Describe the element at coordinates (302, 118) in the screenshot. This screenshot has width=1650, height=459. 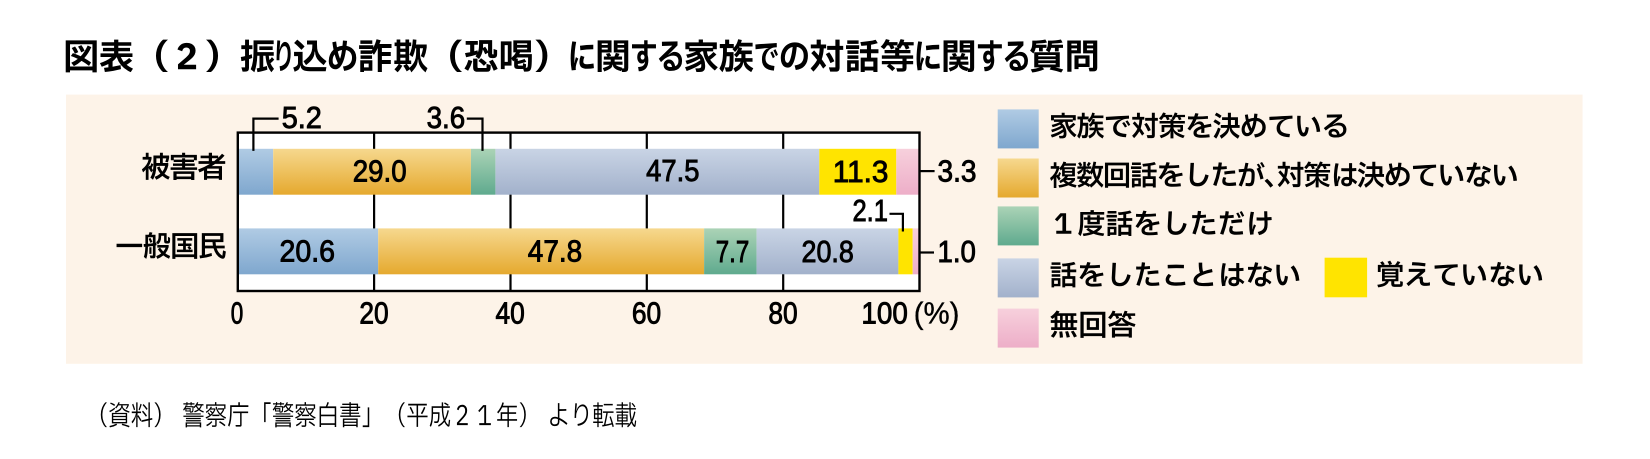
I see `svg-text: 5.2` at that location.